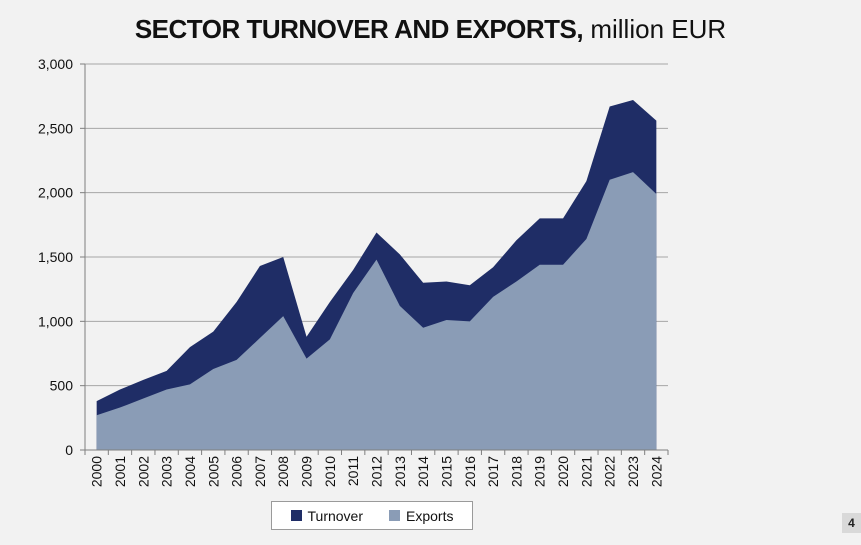 Image resolution: width=861 pixels, height=545 pixels. I want to click on x-tick-label: 2015, so click(446, 471).